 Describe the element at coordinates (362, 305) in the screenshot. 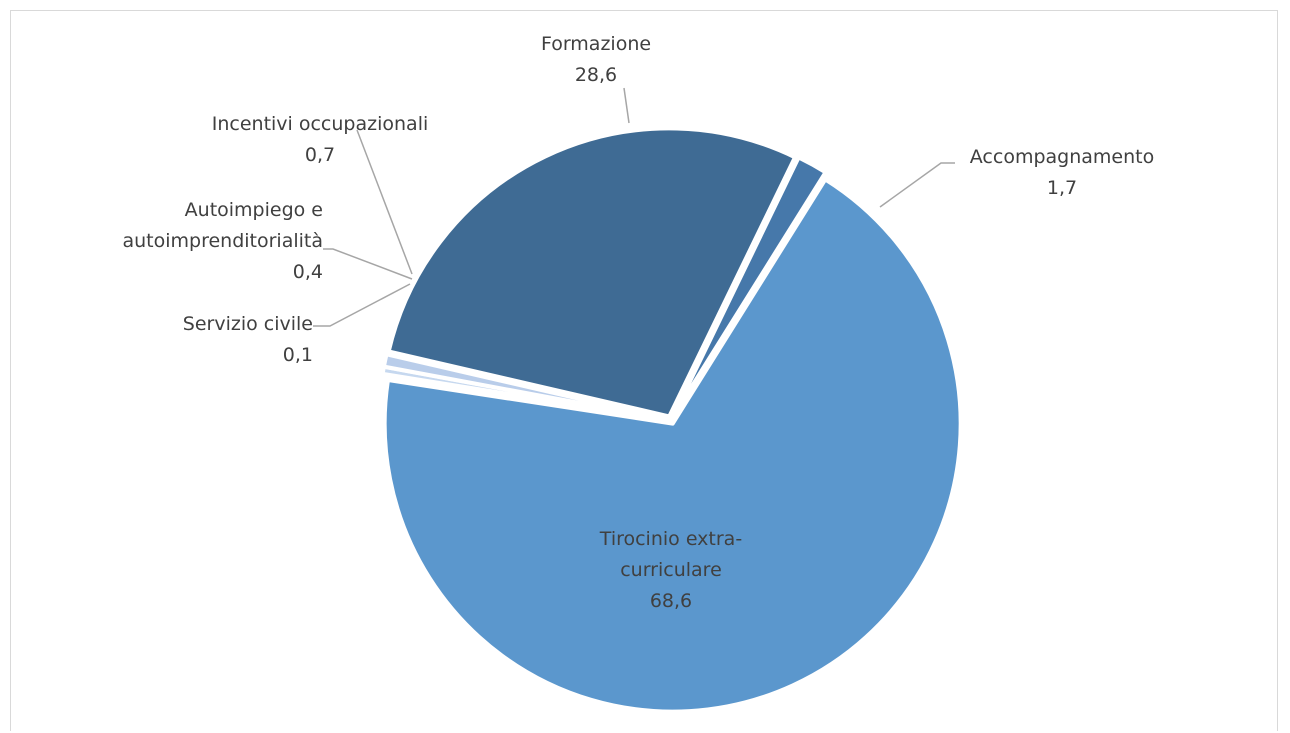

I see `leader-line-servizio-civile` at that location.